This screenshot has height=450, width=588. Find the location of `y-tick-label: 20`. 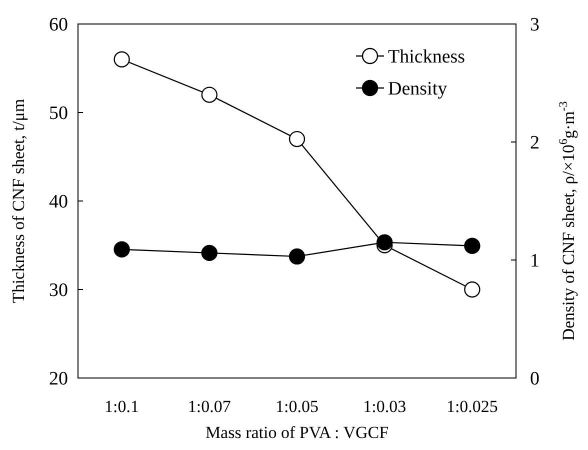

y-tick-label: 20 is located at coordinates (58, 379).